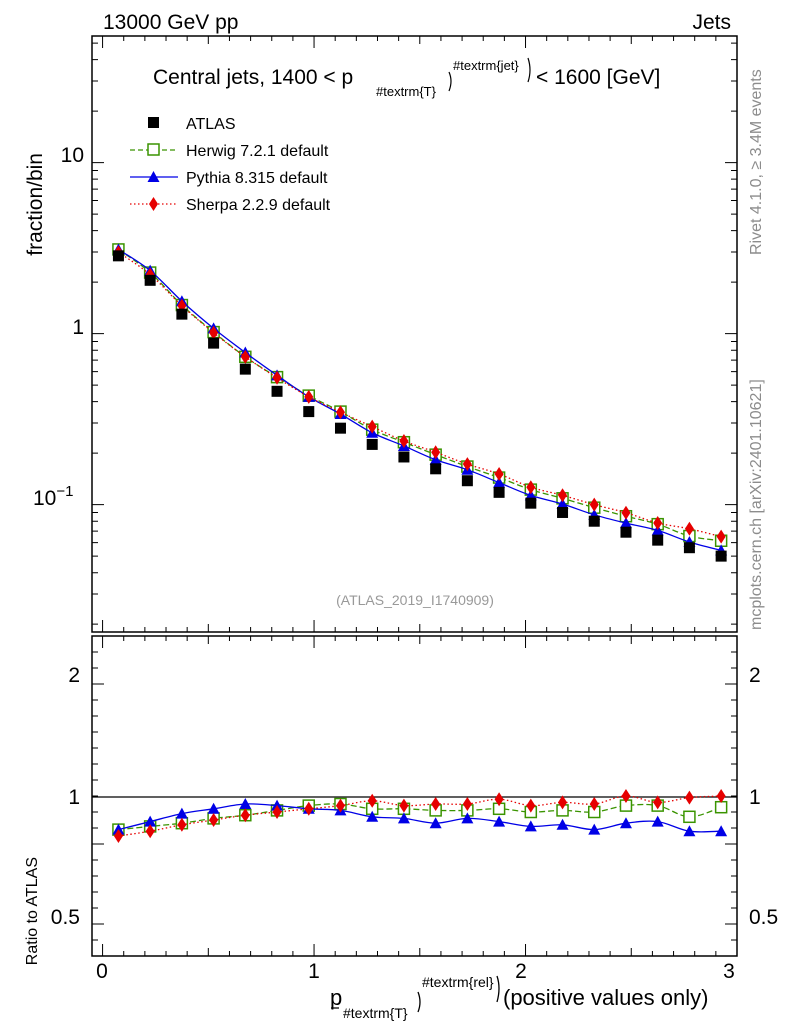 Image resolution: width=786 pixels, height=1024 pixels. Describe the element at coordinates (755, 675) in the screenshot. I see `ratio-ytick-right-2: 2` at that location.